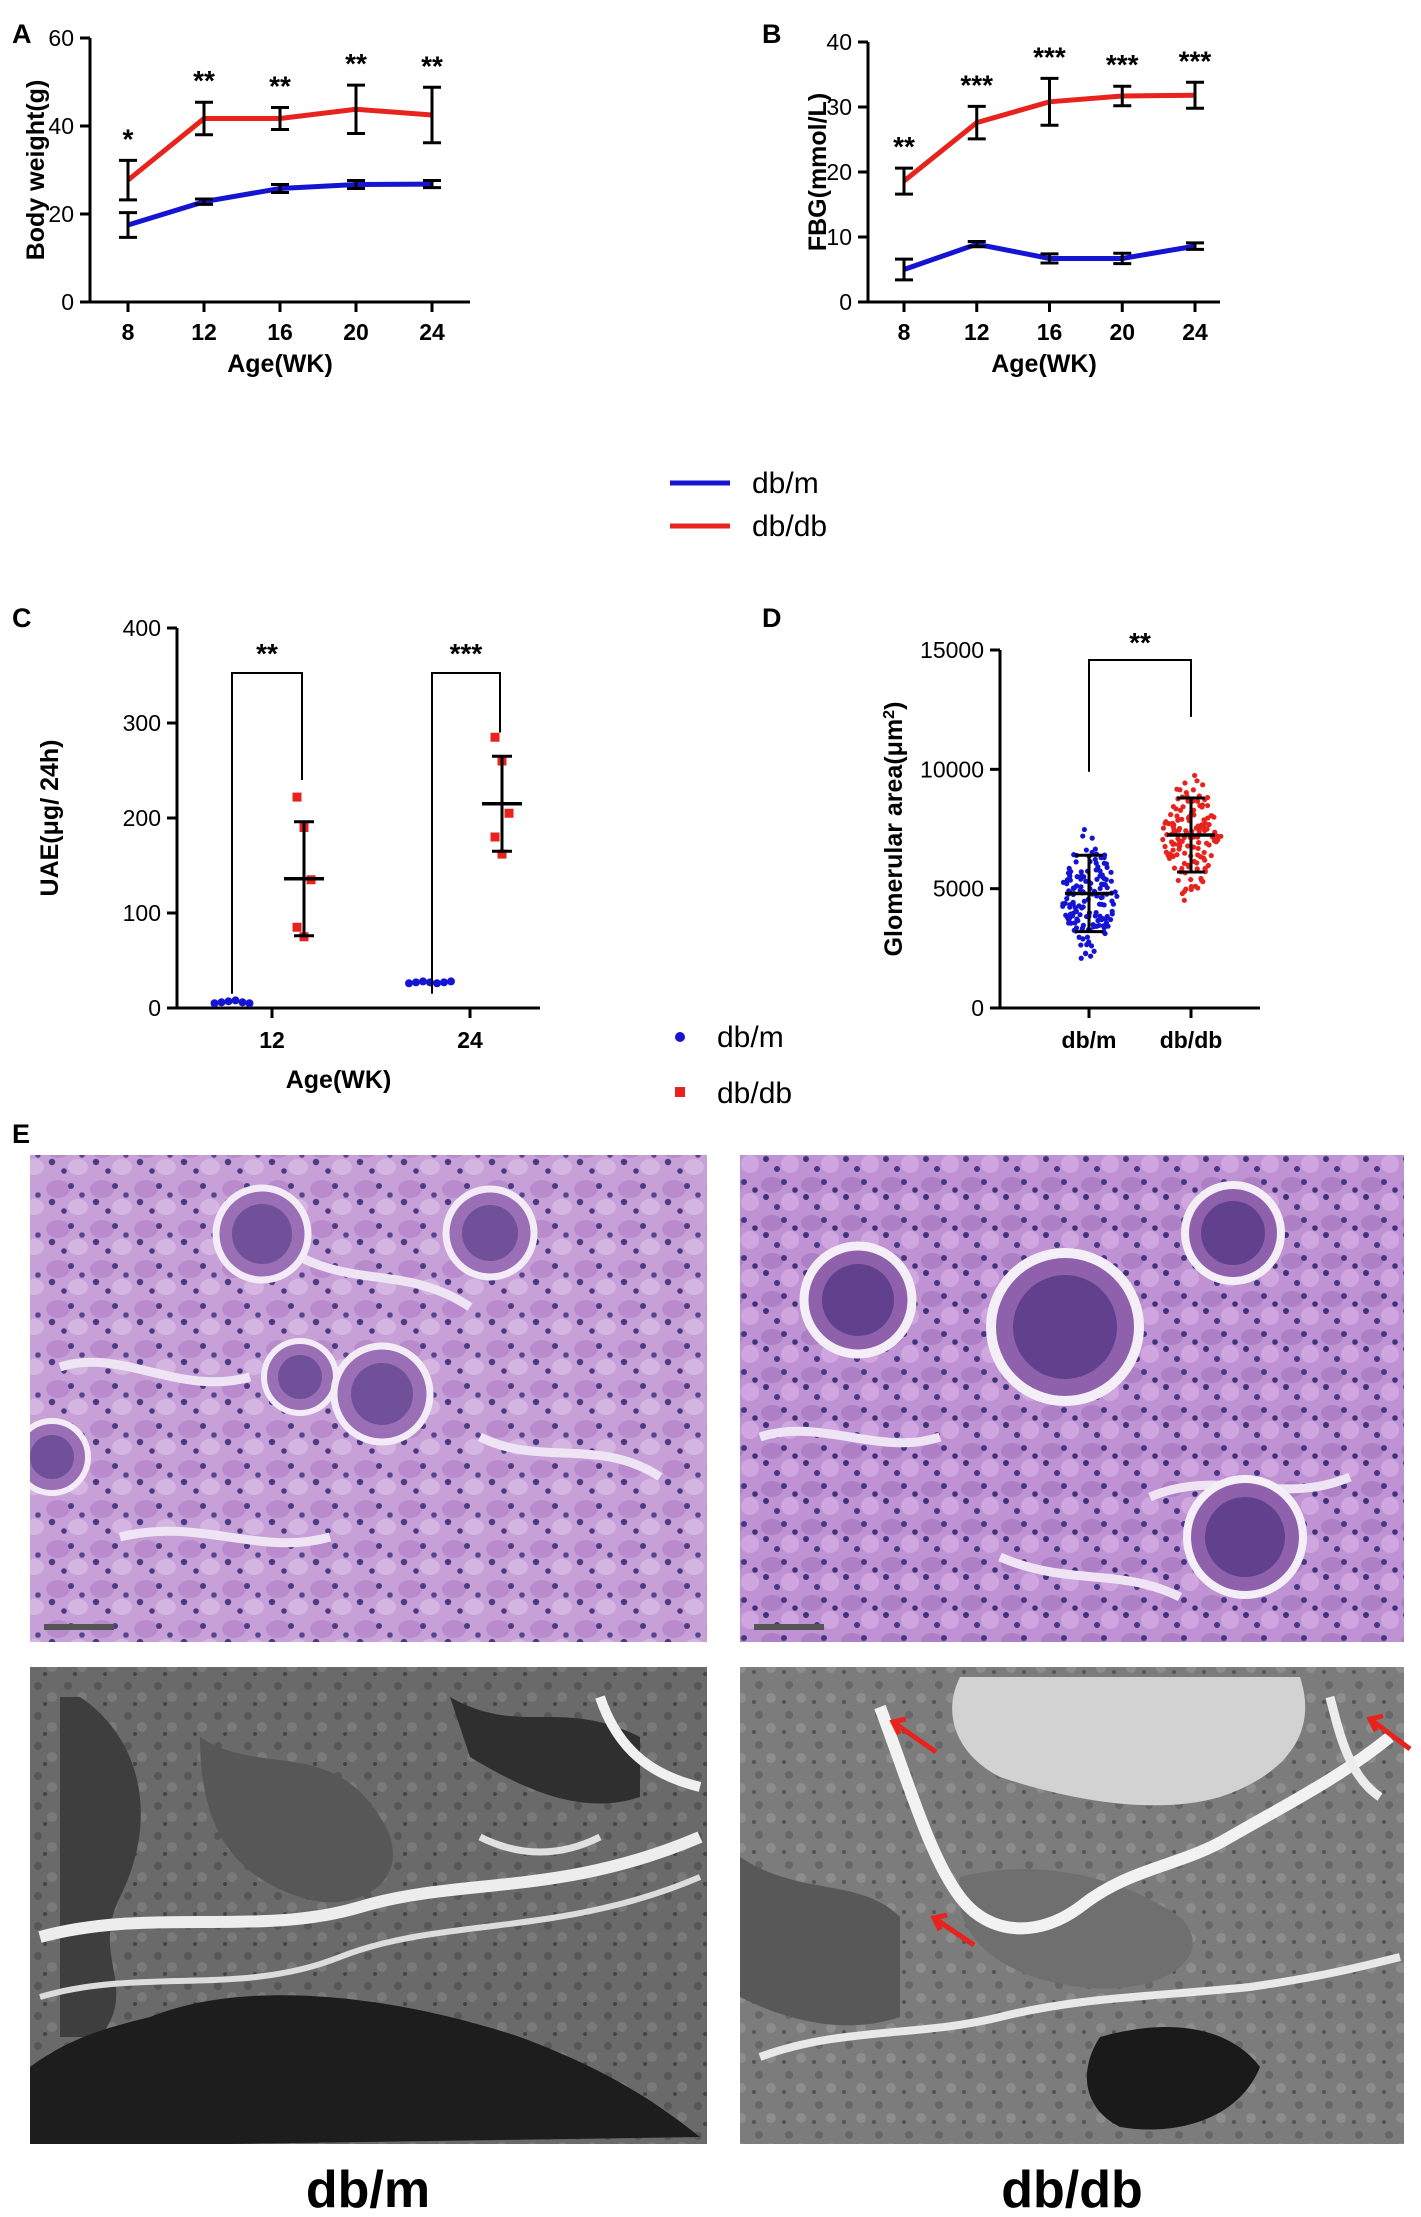 The width and height of the screenshot is (1421, 2217). Describe the element at coordinates (1072, 2189) in the screenshot. I see `image-label-dbdb: db/db` at that location.